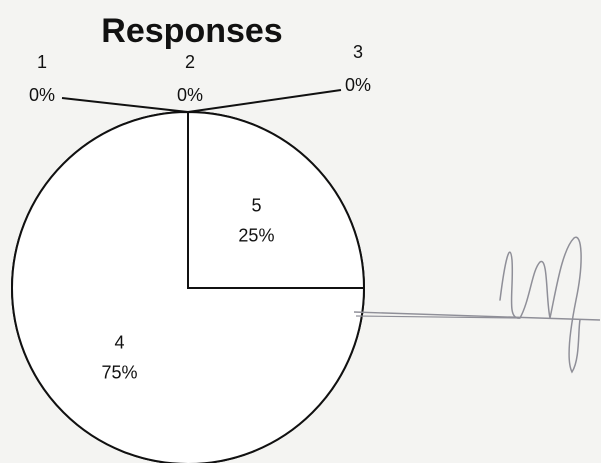 This screenshot has height=463, width=601. What do you see at coordinates (256, 236) in the screenshot?
I see `slice-value-label: 25%` at bounding box center [256, 236].